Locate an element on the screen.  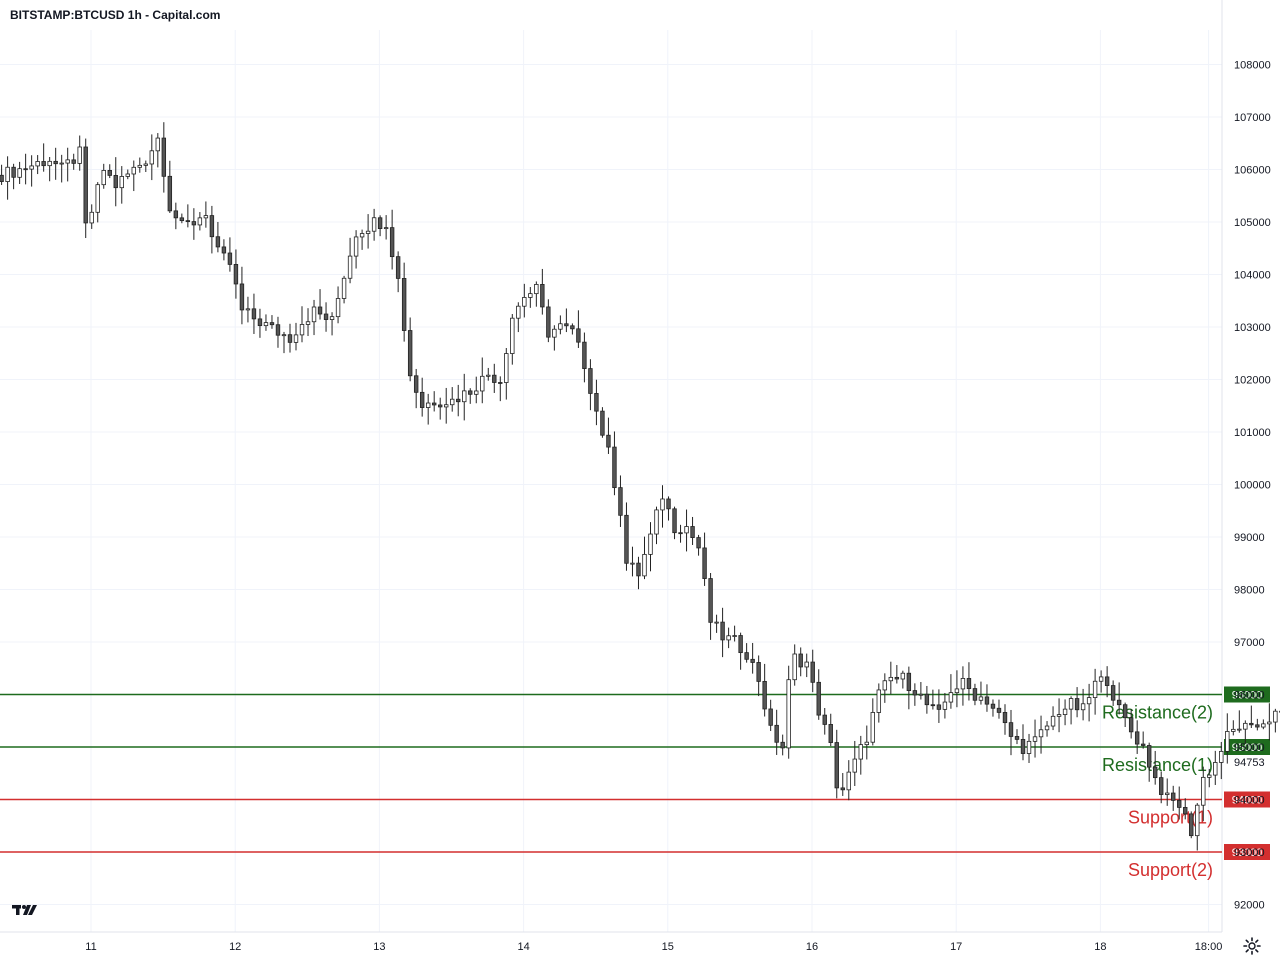
gear-icon is located at coordinates (1252, 946).